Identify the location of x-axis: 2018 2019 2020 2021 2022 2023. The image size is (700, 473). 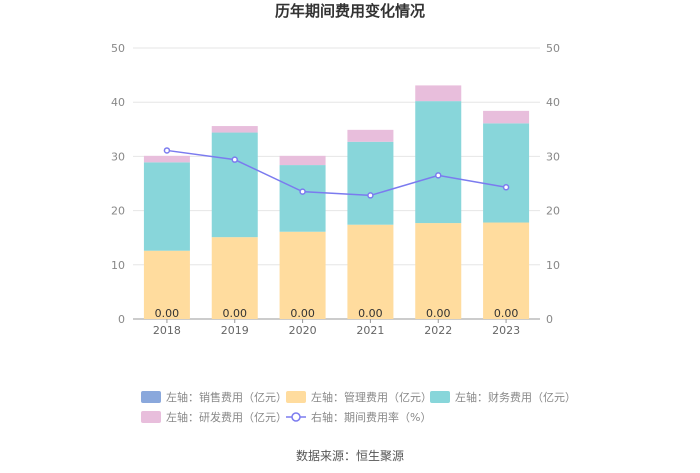
(336, 328).